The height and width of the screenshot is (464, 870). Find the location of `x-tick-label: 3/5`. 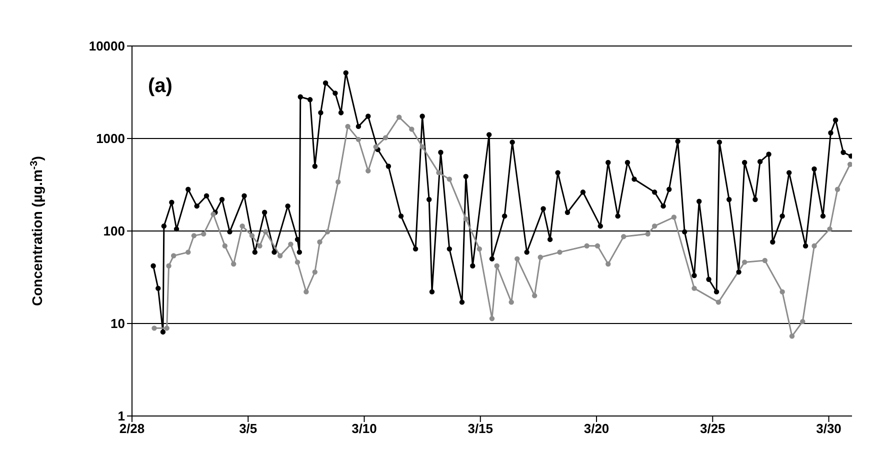

x-tick-label: 3/5 is located at coordinates (248, 428).